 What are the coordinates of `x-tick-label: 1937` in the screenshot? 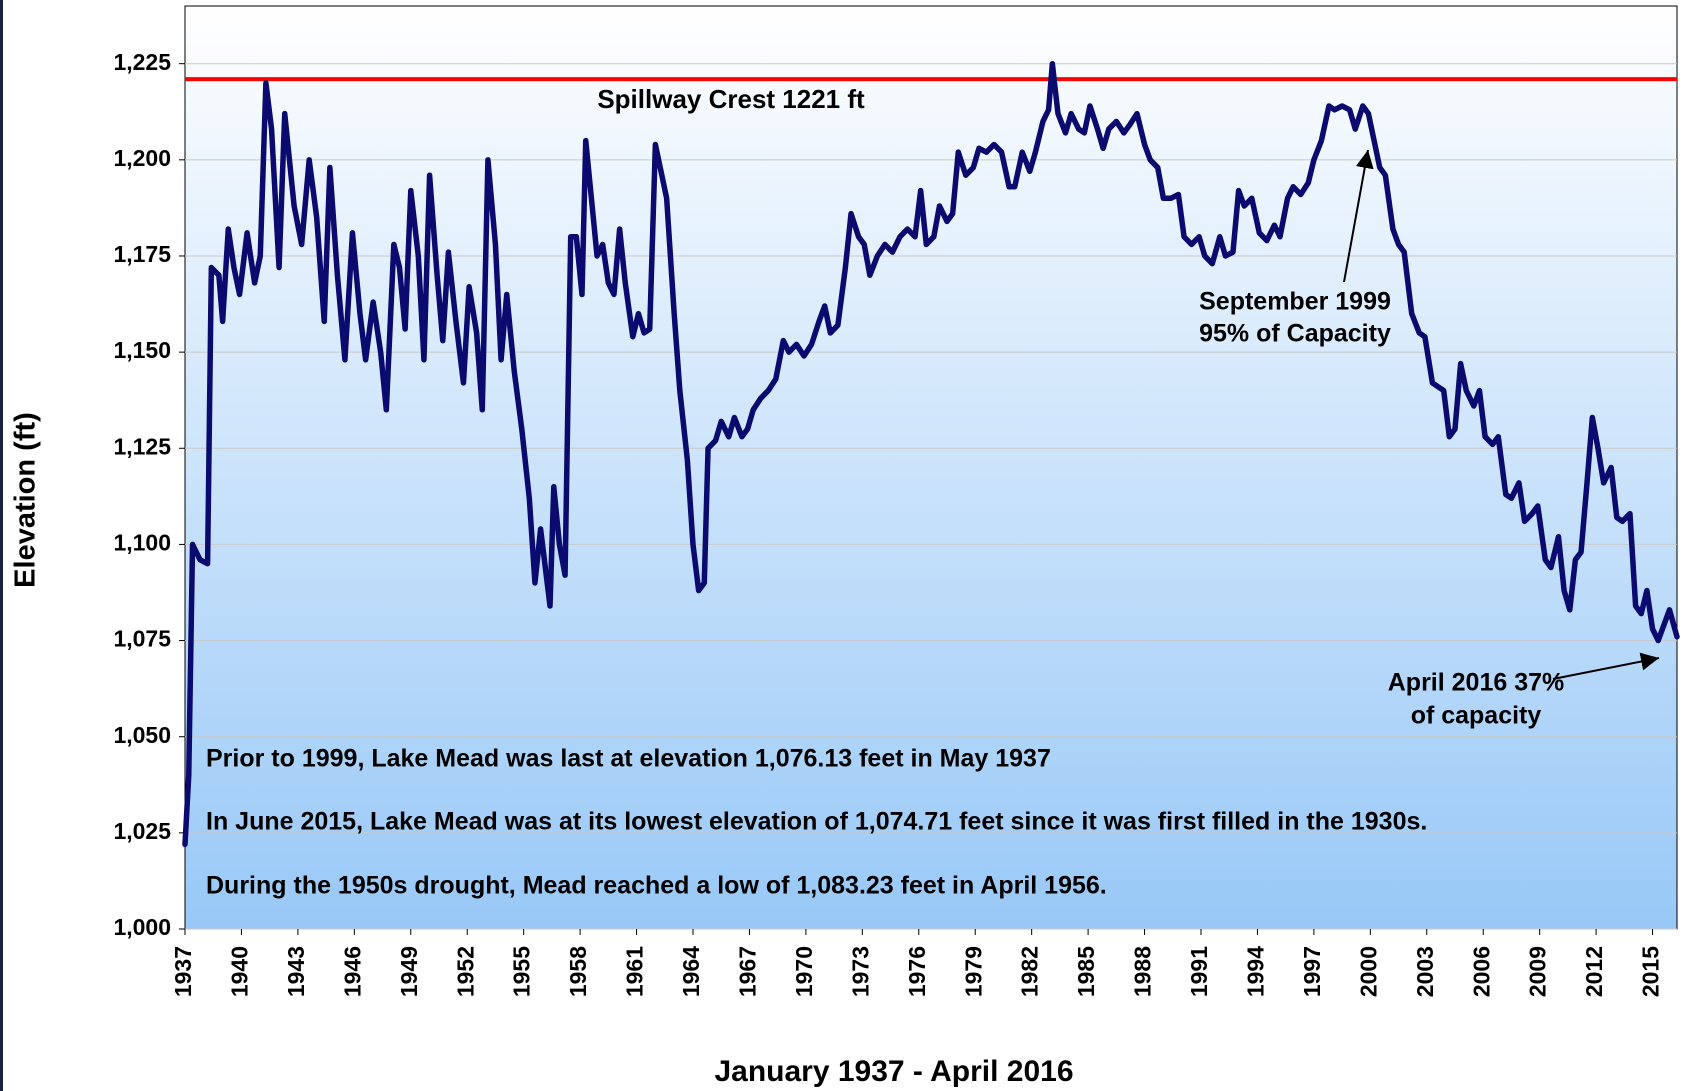 It's located at (183, 971).